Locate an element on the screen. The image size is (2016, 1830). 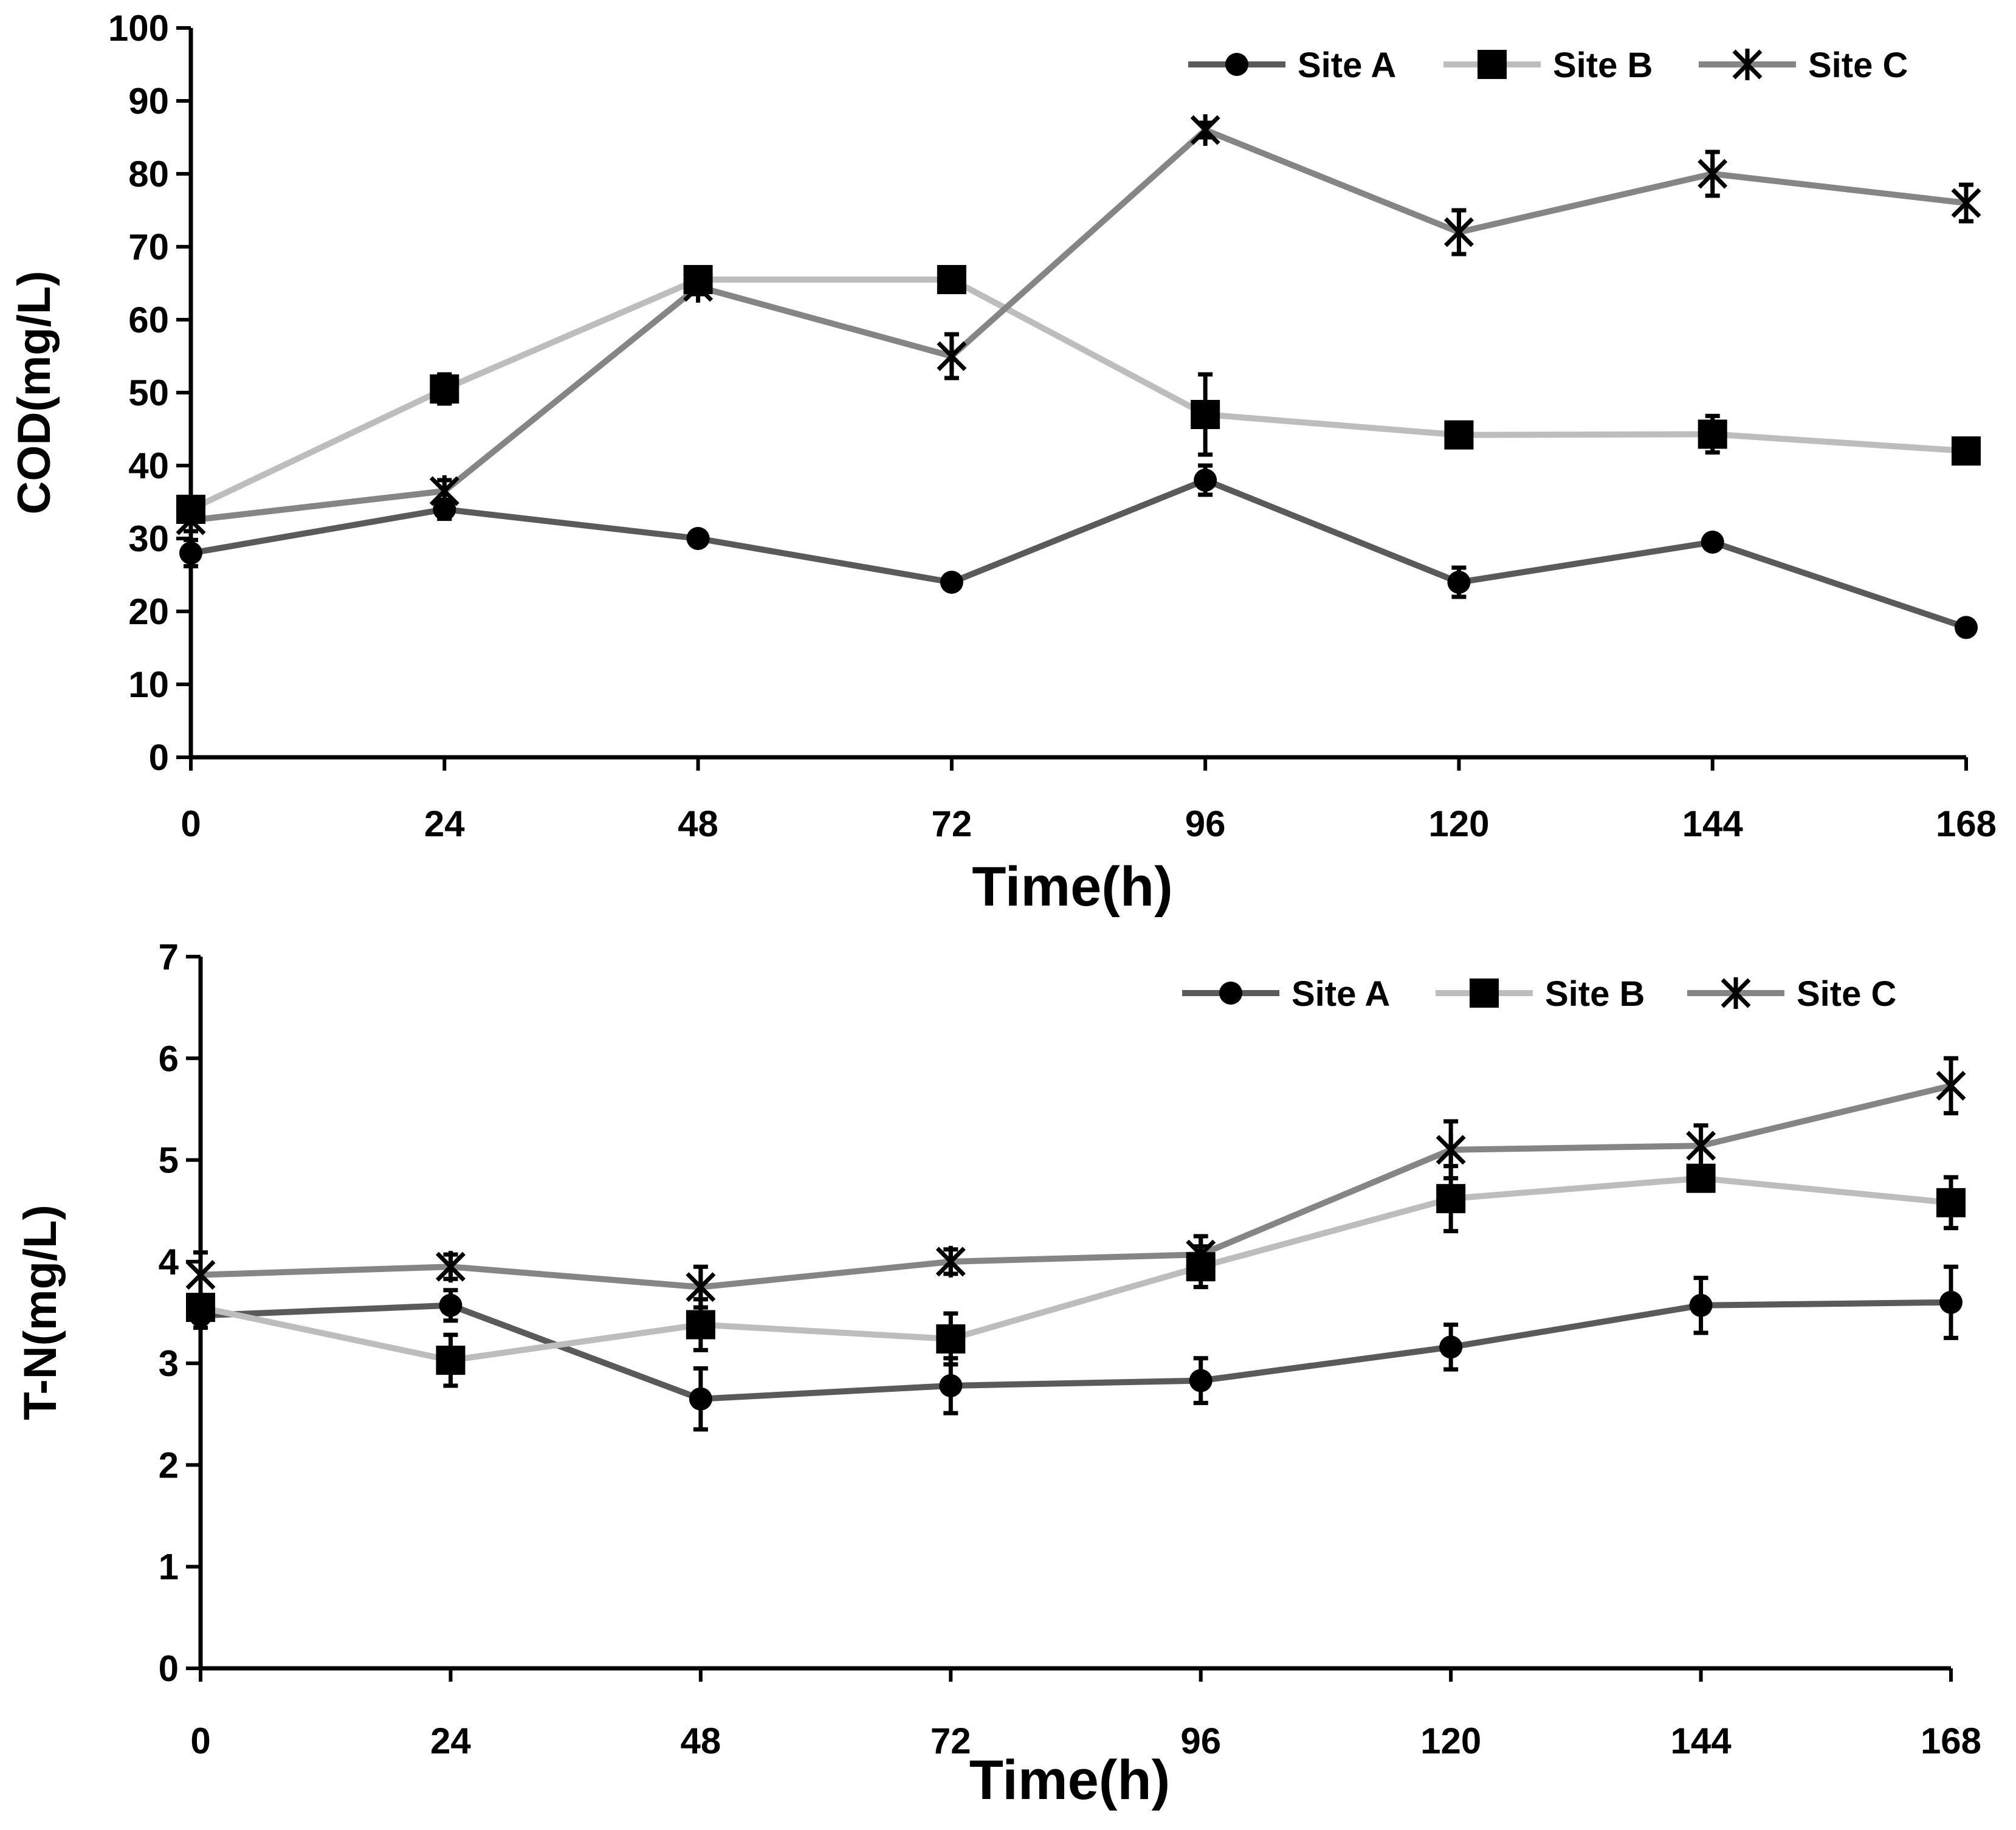
chart-2-legend-label-2: Site B is located at coordinates (1595, 994).